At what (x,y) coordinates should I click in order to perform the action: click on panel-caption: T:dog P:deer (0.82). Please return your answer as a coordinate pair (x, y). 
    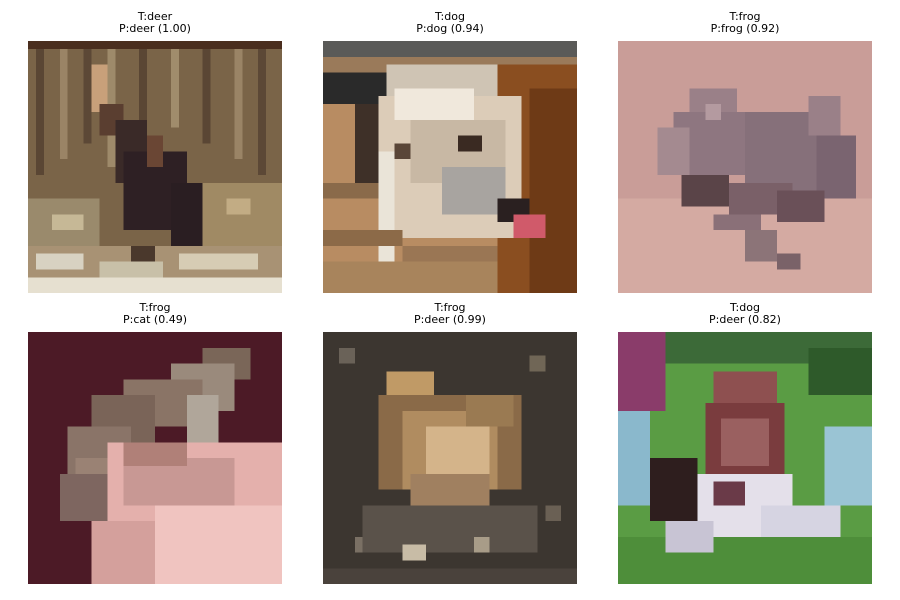
    Looking at the image, I should click on (745, 314).